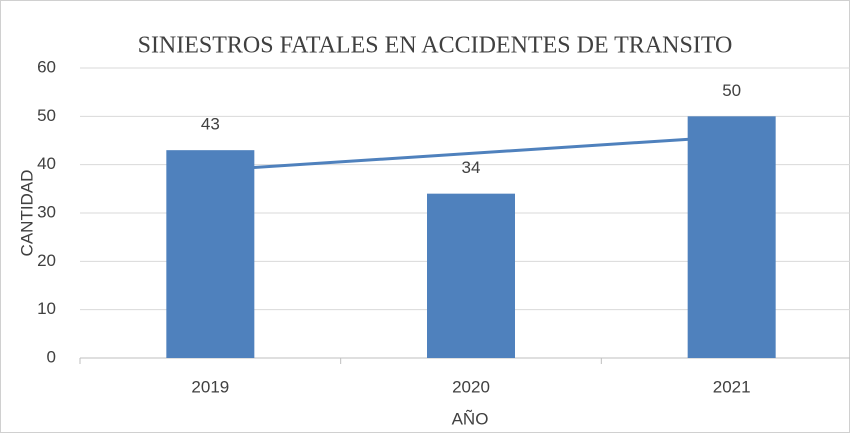 Image resolution: width=850 pixels, height=433 pixels. I want to click on x-tick-label: 2020, so click(471, 386).